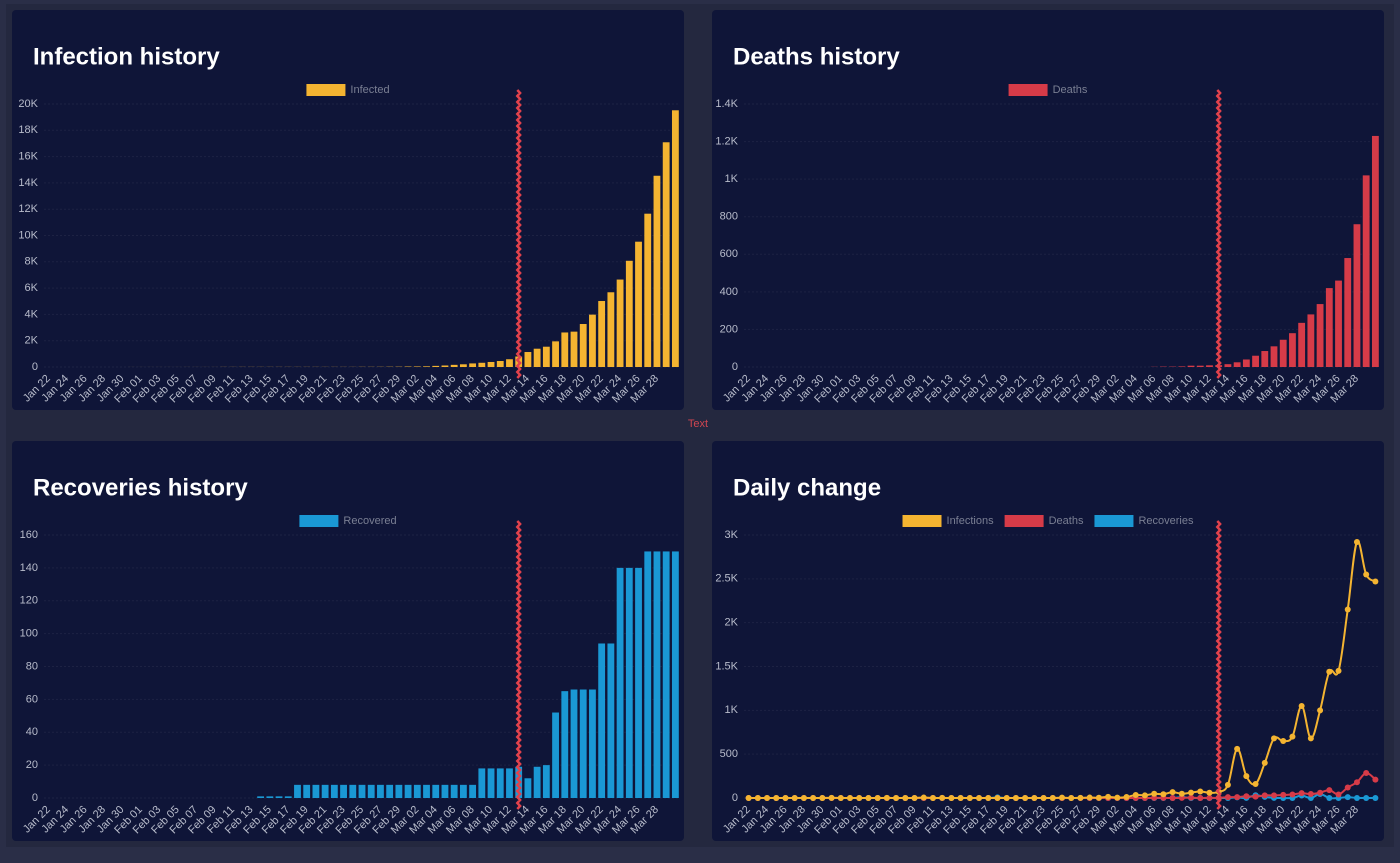  What do you see at coordinates (32, 699) in the screenshot?
I see `y-tick-label: 60` at bounding box center [32, 699].